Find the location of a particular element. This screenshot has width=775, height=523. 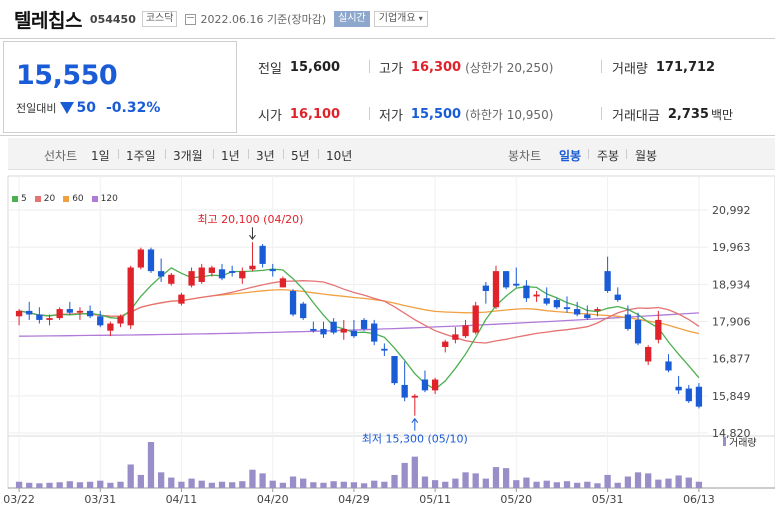

prev-close: 전일 15,600 is located at coordinates (299, 67).